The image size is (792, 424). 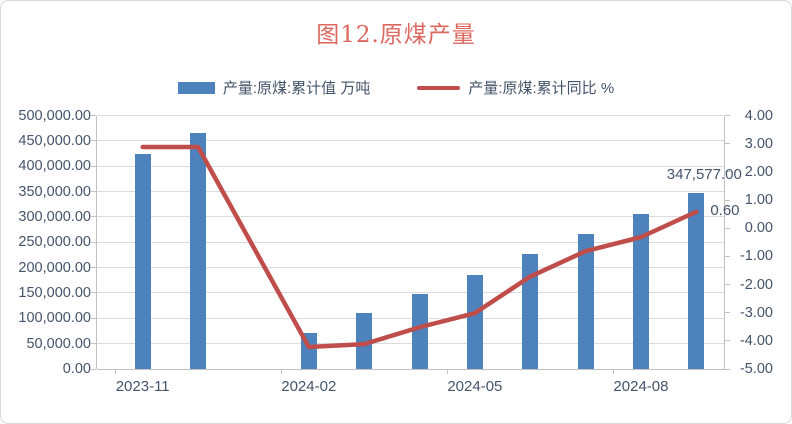 I want to click on y-axis-left-line, so click(x=96, y=242).